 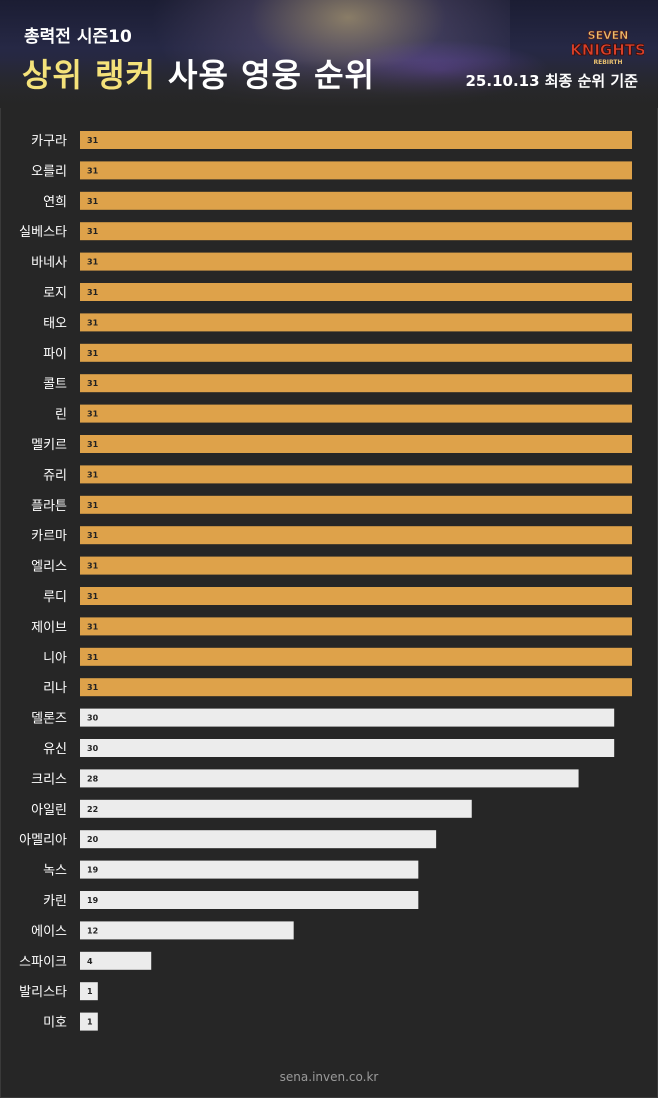 What do you see at coordinates (271, 75) in the screenshot?
I see `title-rest: 사용 영웅 순위` at bounding box center [271, 75].